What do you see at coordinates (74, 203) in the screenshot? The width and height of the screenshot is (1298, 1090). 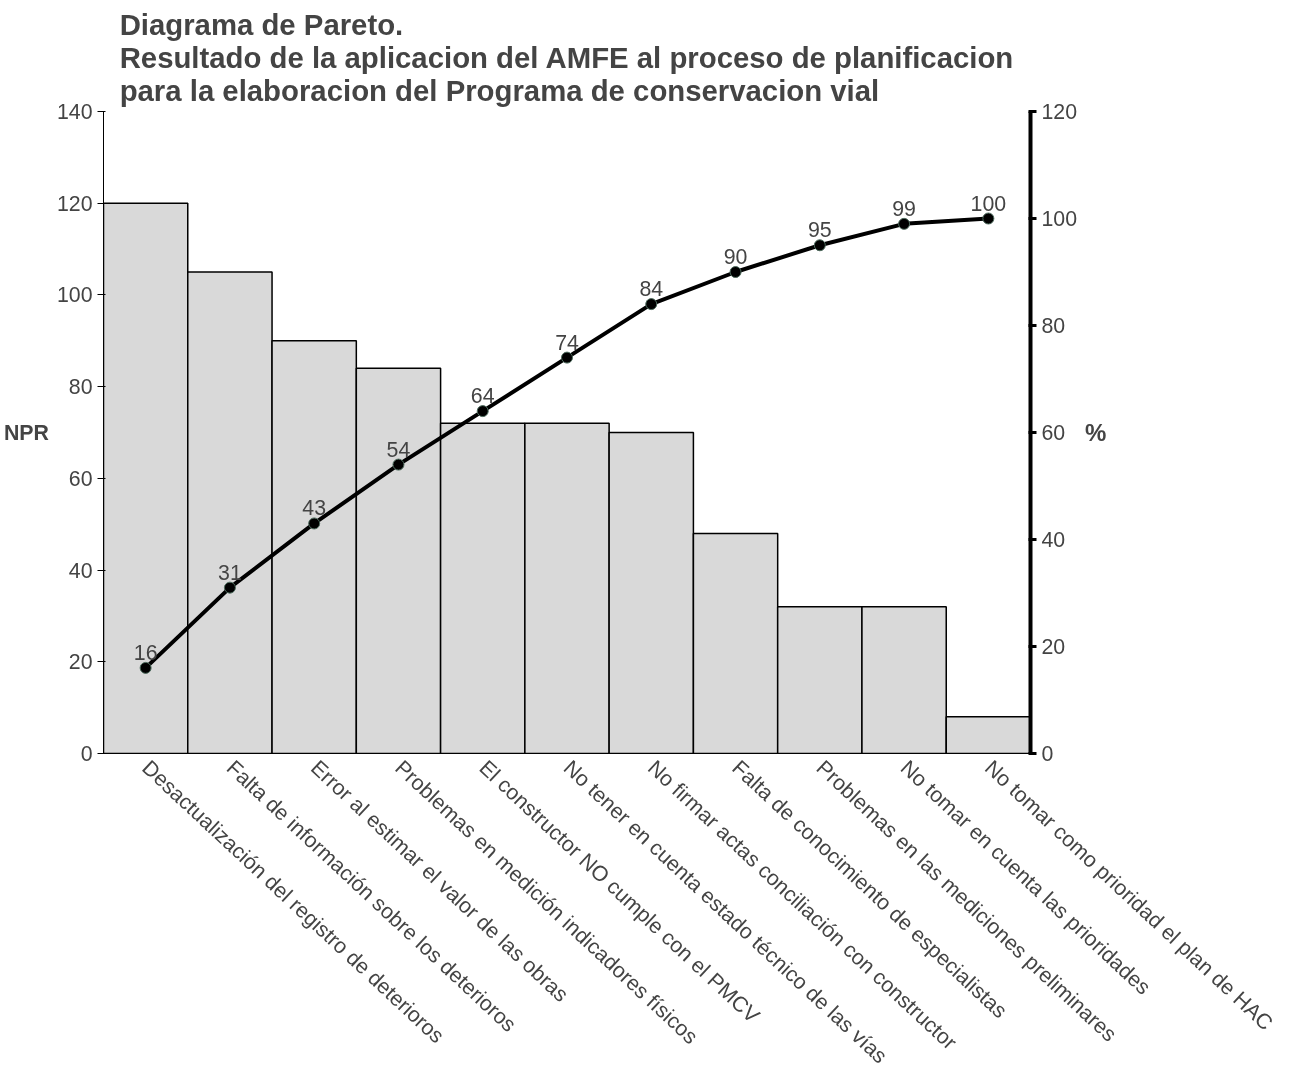 I see `y-tick-label: 120` at bounding box center [74, 203].